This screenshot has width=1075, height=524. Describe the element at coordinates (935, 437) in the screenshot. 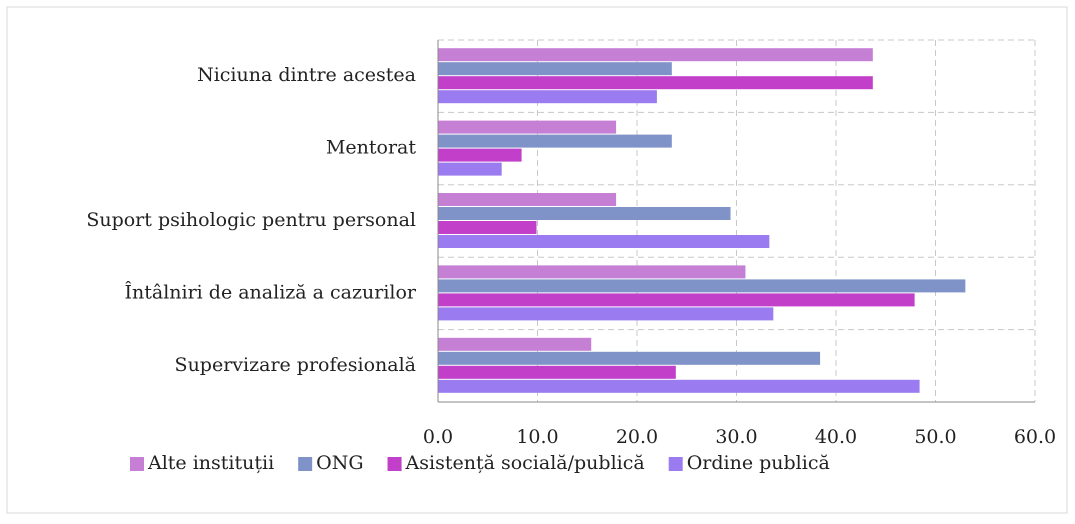

I see `x-tick-label: 50.0` at that location.